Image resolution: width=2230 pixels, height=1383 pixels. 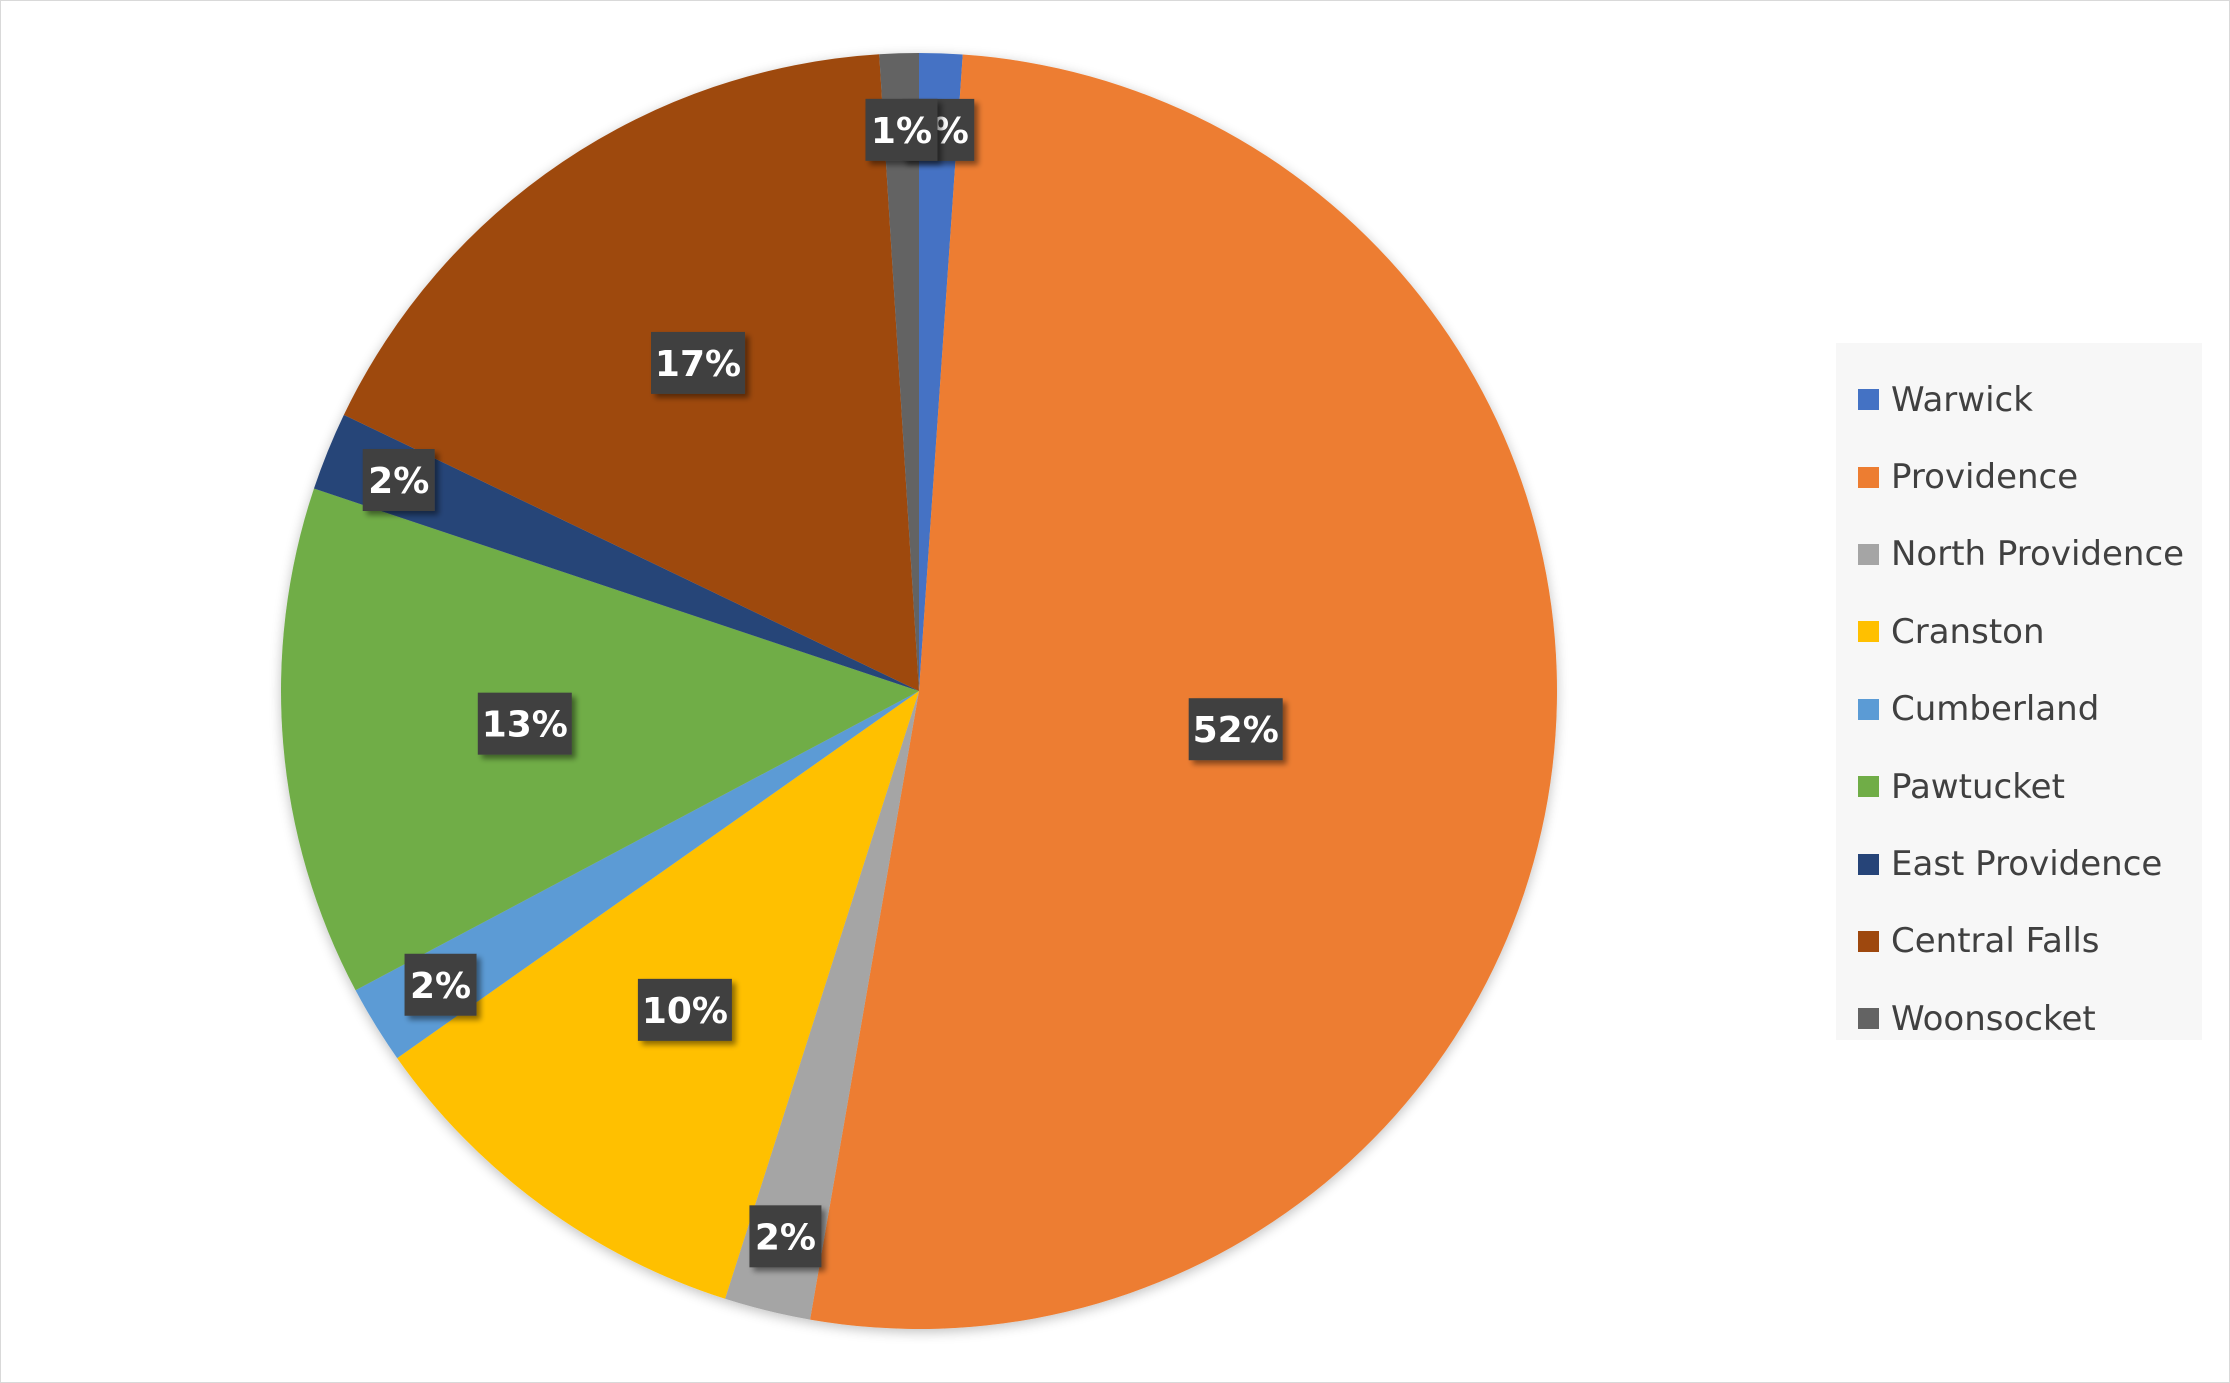 I want to click on legend-item-cranston: Cranston, so click(x=2019, y=631).